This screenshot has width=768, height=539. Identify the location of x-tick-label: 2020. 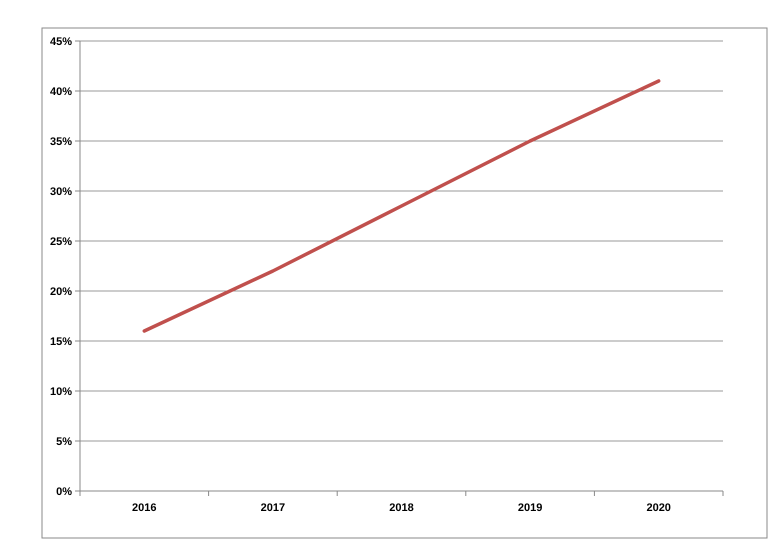
(658, 508).